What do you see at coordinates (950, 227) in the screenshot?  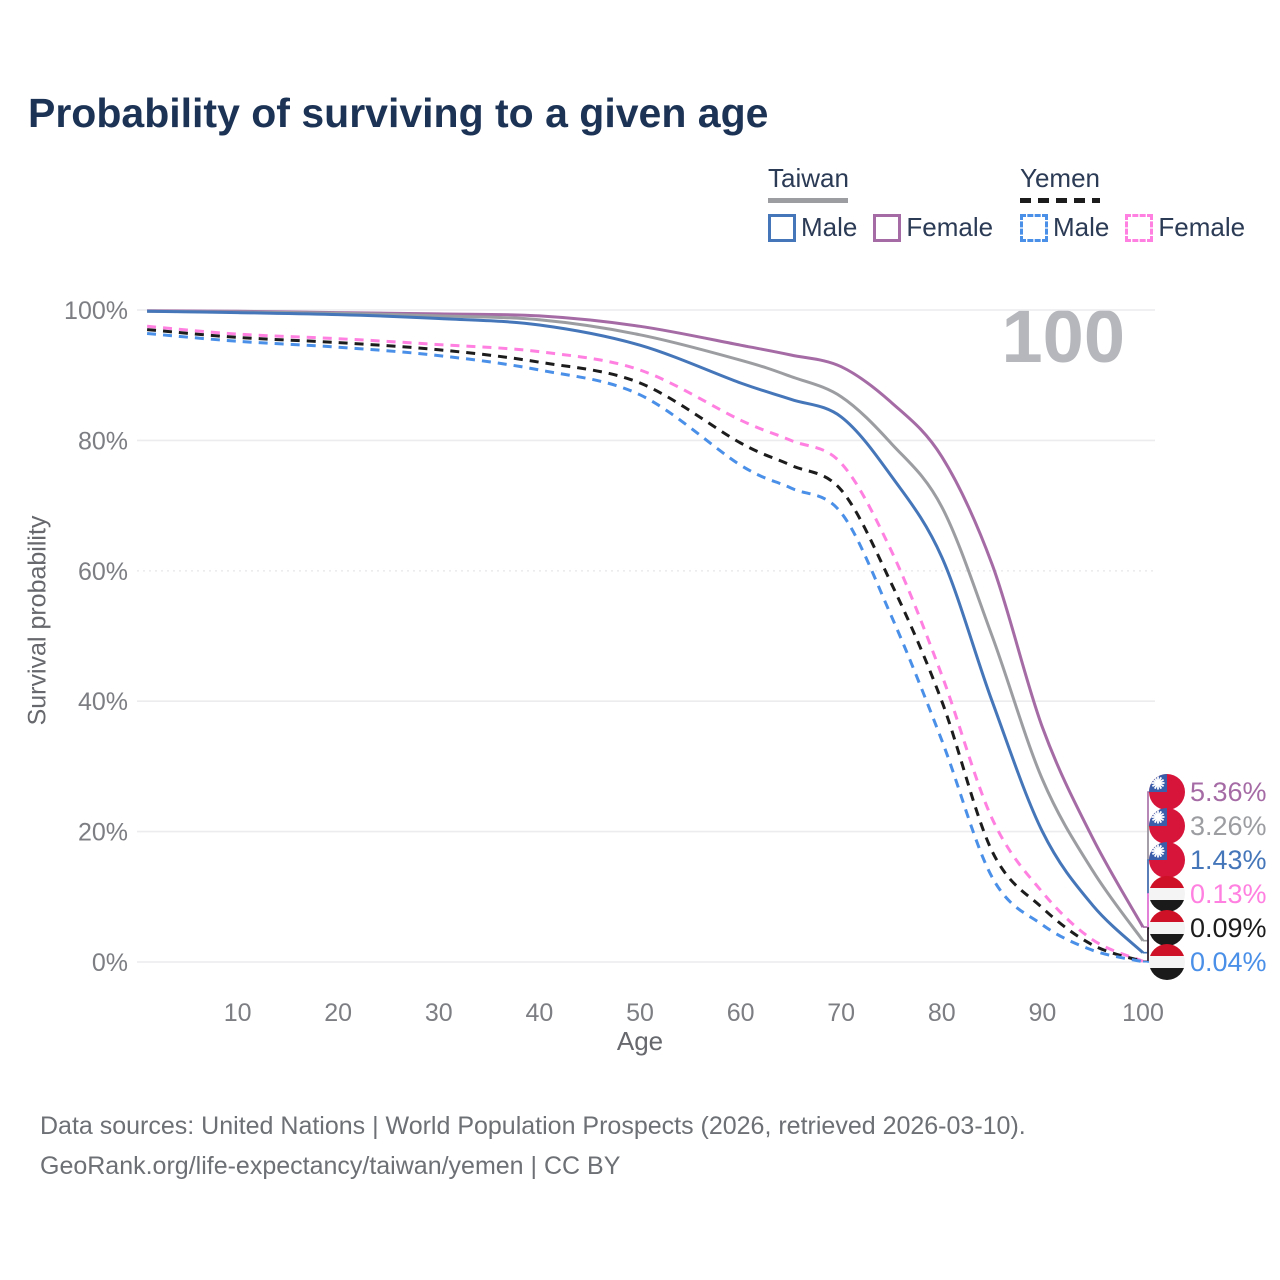 I see `legend-label-taiwan-female: Female` at bounding box center [950, 227].